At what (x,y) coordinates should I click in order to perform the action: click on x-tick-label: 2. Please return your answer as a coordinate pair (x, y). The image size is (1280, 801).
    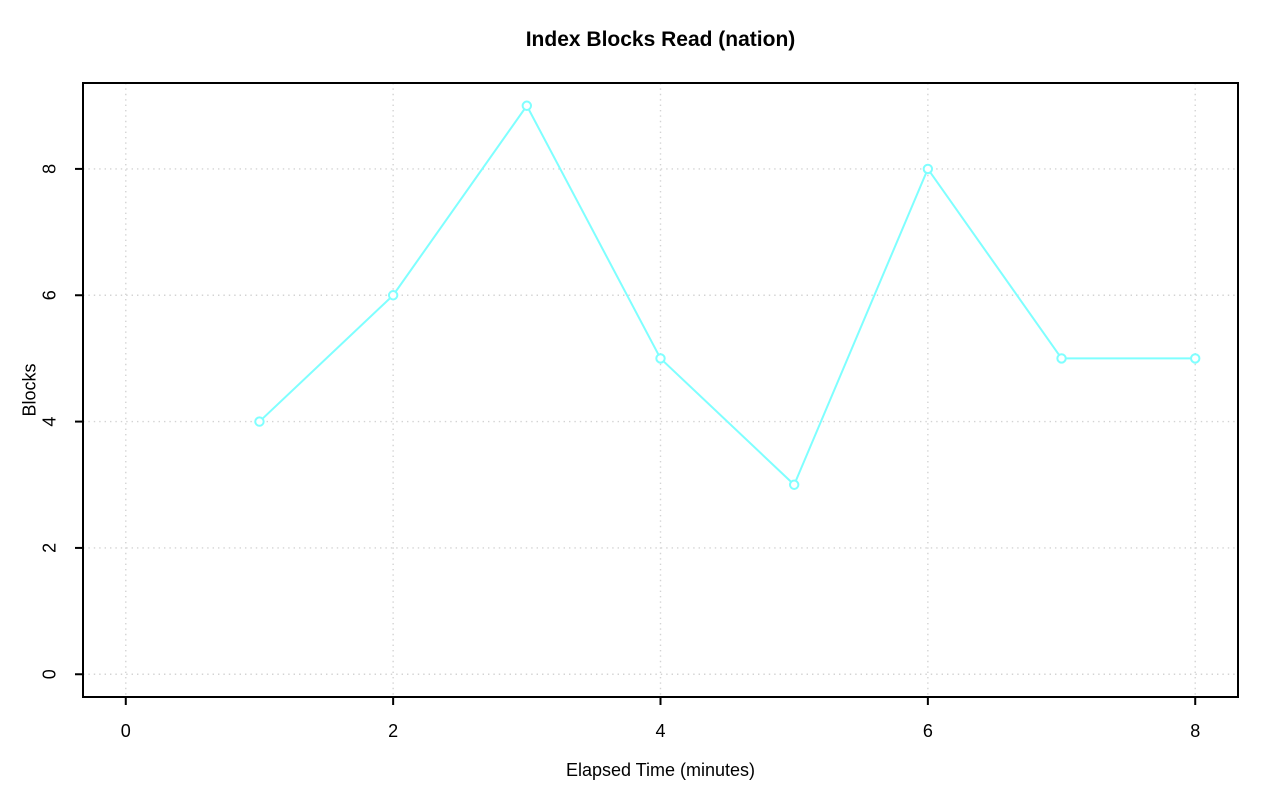
    Looking at the image, I should click on (393, 731).